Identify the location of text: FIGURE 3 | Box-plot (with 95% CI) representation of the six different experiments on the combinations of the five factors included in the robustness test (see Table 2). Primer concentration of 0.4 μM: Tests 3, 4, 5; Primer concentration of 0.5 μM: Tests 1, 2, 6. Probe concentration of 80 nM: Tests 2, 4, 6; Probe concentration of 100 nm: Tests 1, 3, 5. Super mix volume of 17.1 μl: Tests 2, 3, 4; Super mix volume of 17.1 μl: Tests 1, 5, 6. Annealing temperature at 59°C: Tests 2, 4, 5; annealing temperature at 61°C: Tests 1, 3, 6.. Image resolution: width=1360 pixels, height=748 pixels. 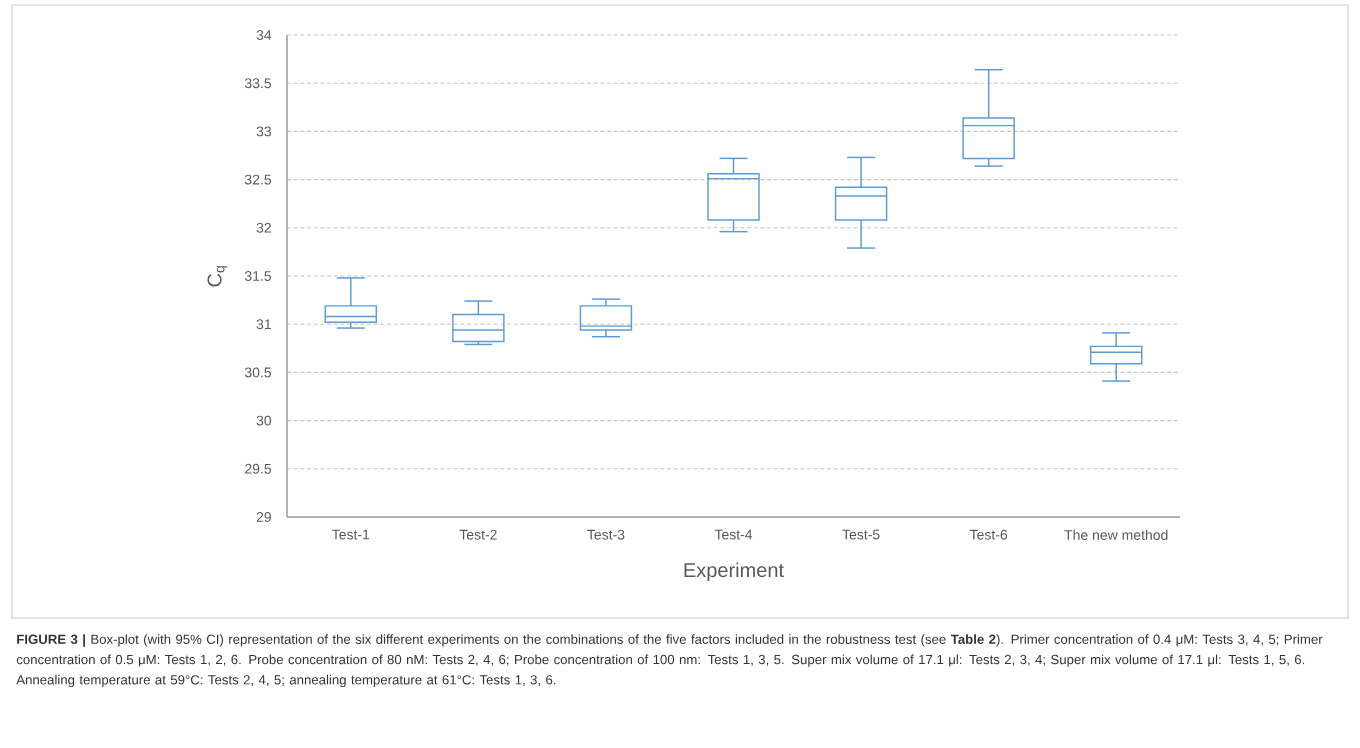
(669, 661).